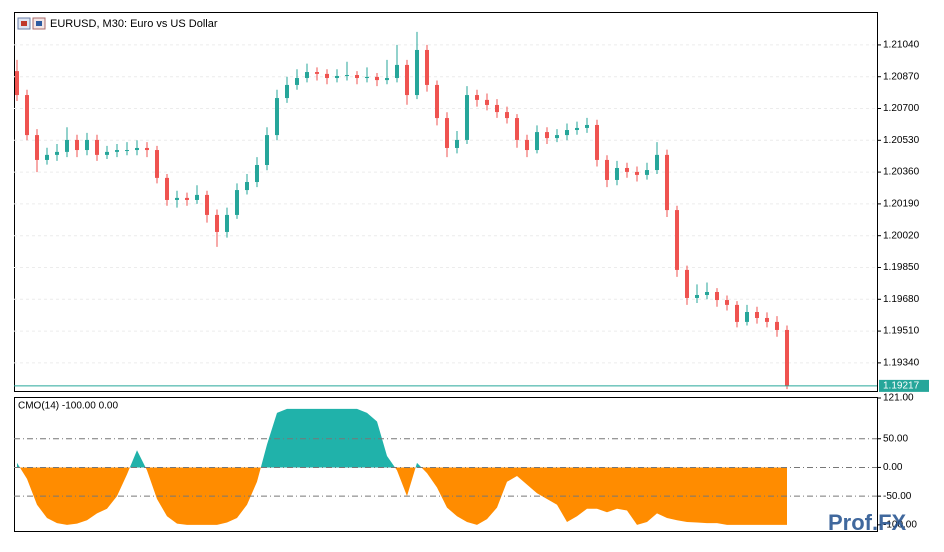 This screenshot has height=552, width=944. Describe the element at coordinates (901, 267) in the screenshot. I see `y-tick-label: 1.19850` at that location.